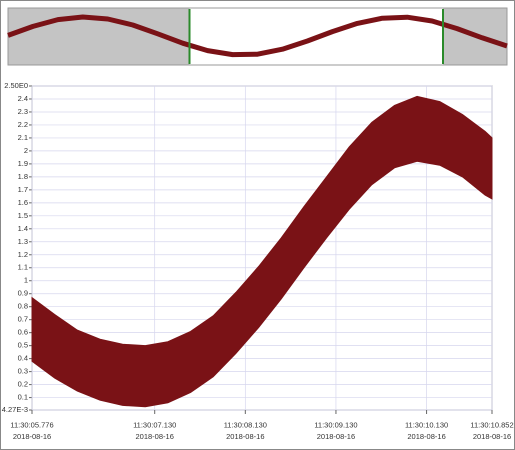 This screenshot has width=515, height=450. Describe the element at coordinates (154, 424) in the screenshot. I see `x-tick-label: 11:30:07.130` at that location.